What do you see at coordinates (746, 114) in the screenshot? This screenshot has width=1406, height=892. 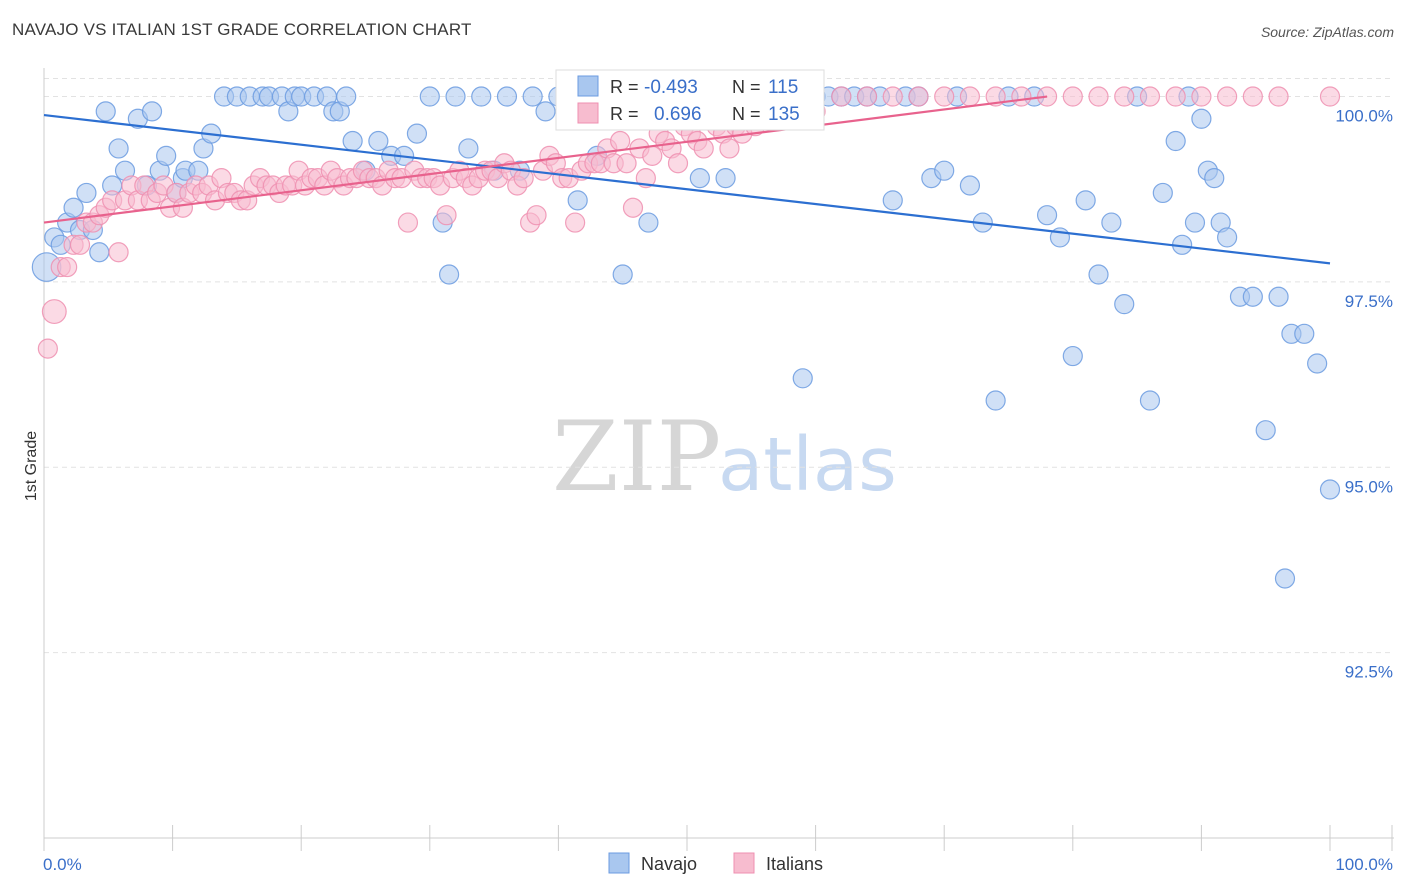 I see `stats-italians-n-label: N =` at bounding box center [746, 114].